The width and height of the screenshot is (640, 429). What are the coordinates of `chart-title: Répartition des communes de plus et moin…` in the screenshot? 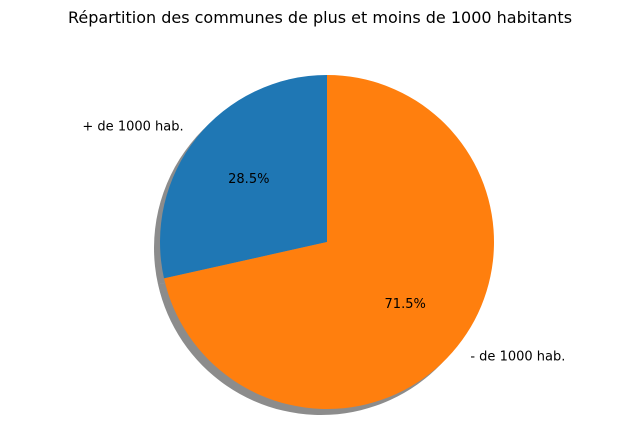 It's located at (320, 17).